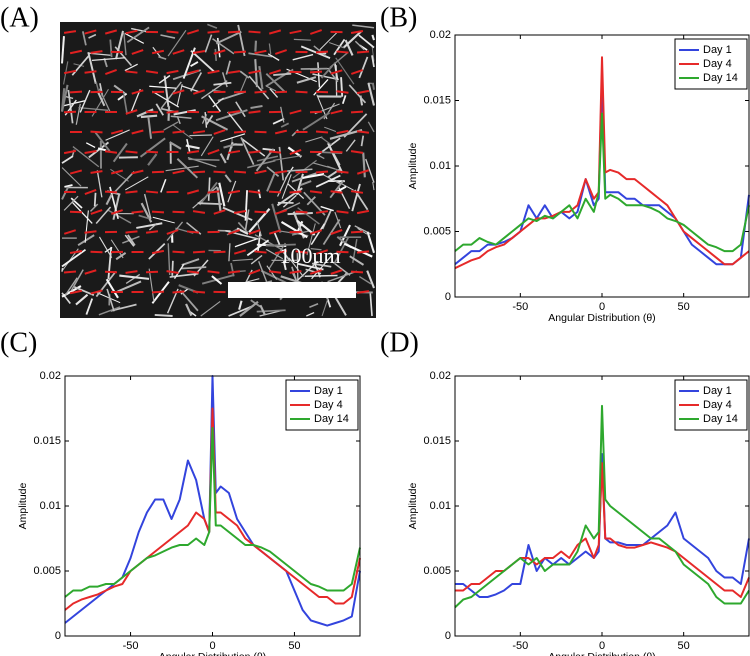 Image resolution: width=750 pixels, height=656 pixels. Describe the element at coordinates (448, 636) in the screenshot. I see `y-tick-label: 0` at that location.